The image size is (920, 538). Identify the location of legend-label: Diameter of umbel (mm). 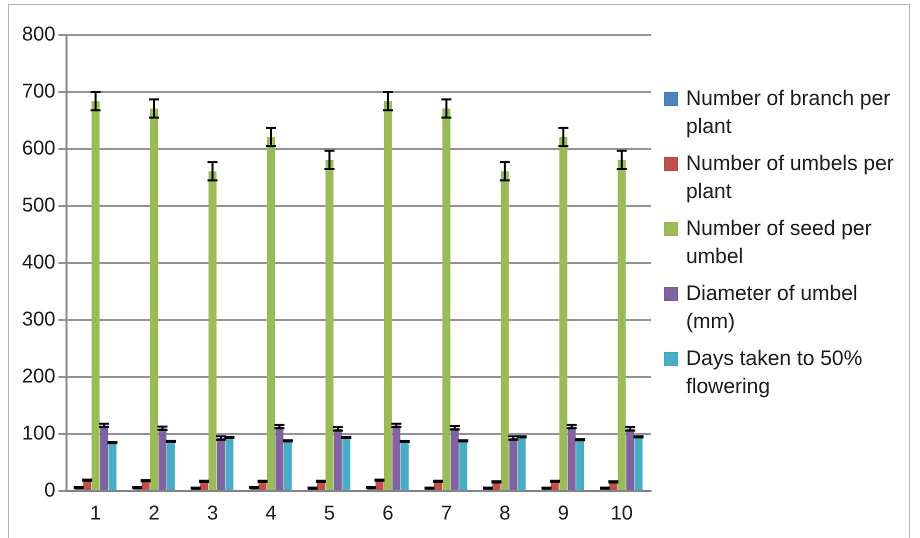
(772, 308).